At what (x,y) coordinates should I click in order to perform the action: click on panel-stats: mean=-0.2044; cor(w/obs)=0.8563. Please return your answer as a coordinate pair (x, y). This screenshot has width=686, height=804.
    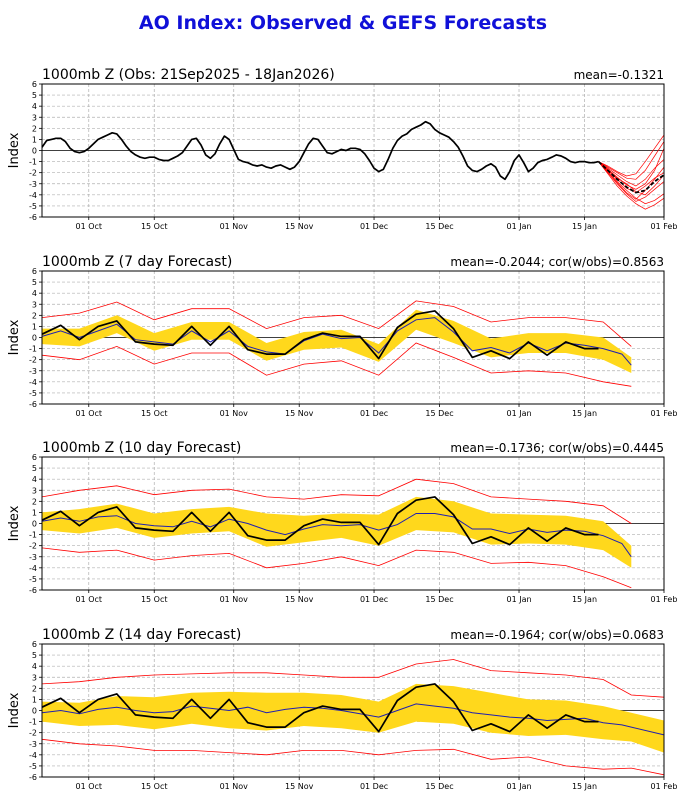
    Looking at the image, I should click on (557, 262).